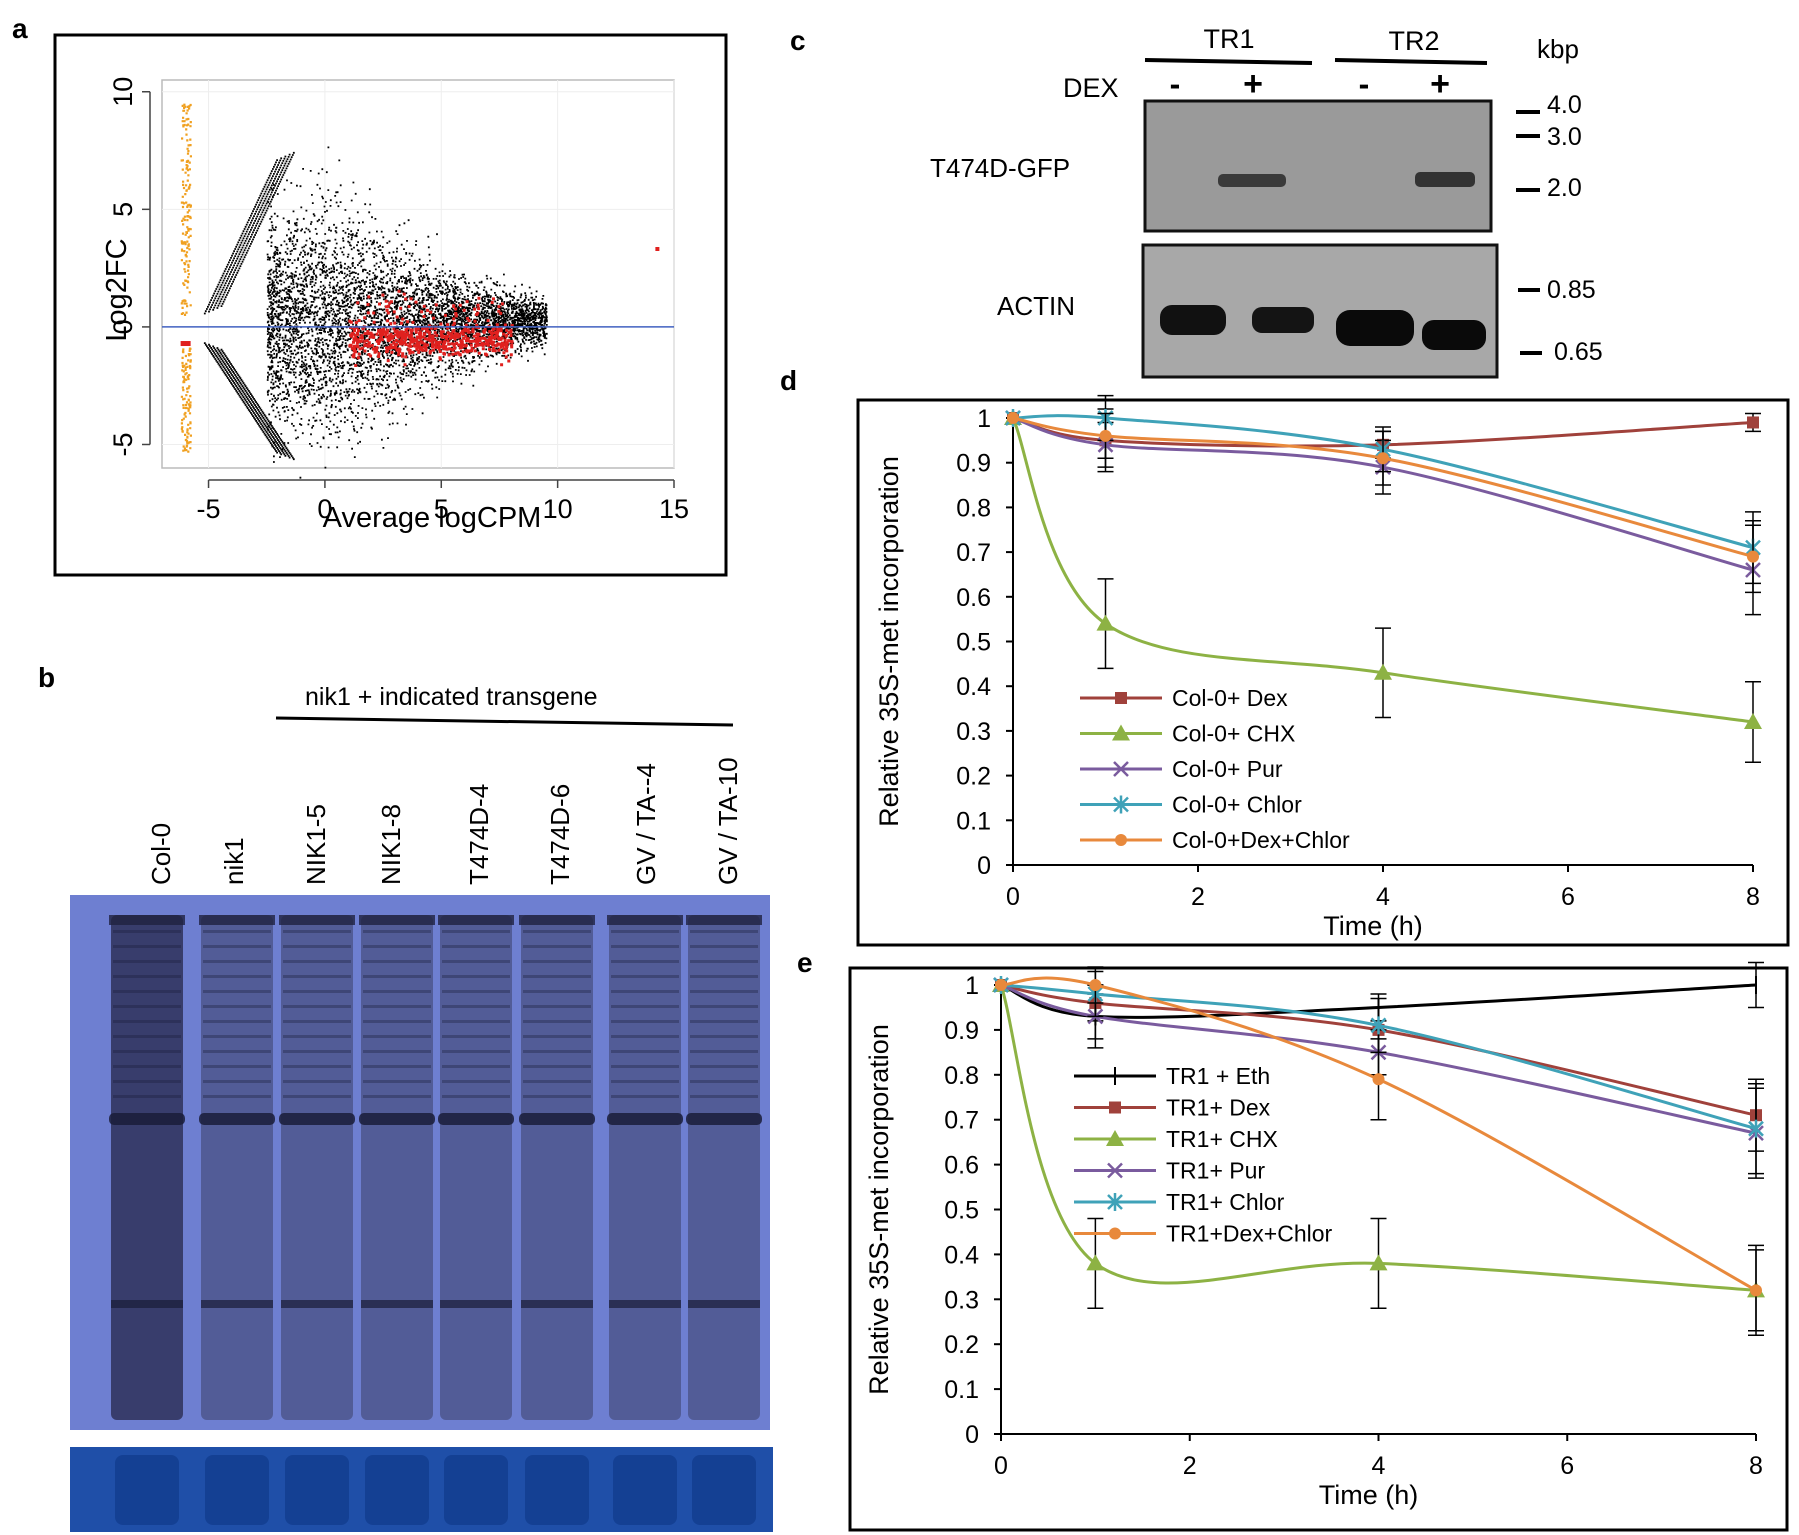 This screenshot has width=1799, height=1535. What do you see at coordinates (451, 697) in the screenshot?
I see `transgene-header: nik1 + indicated transgene` at bounding box center [451, 697].